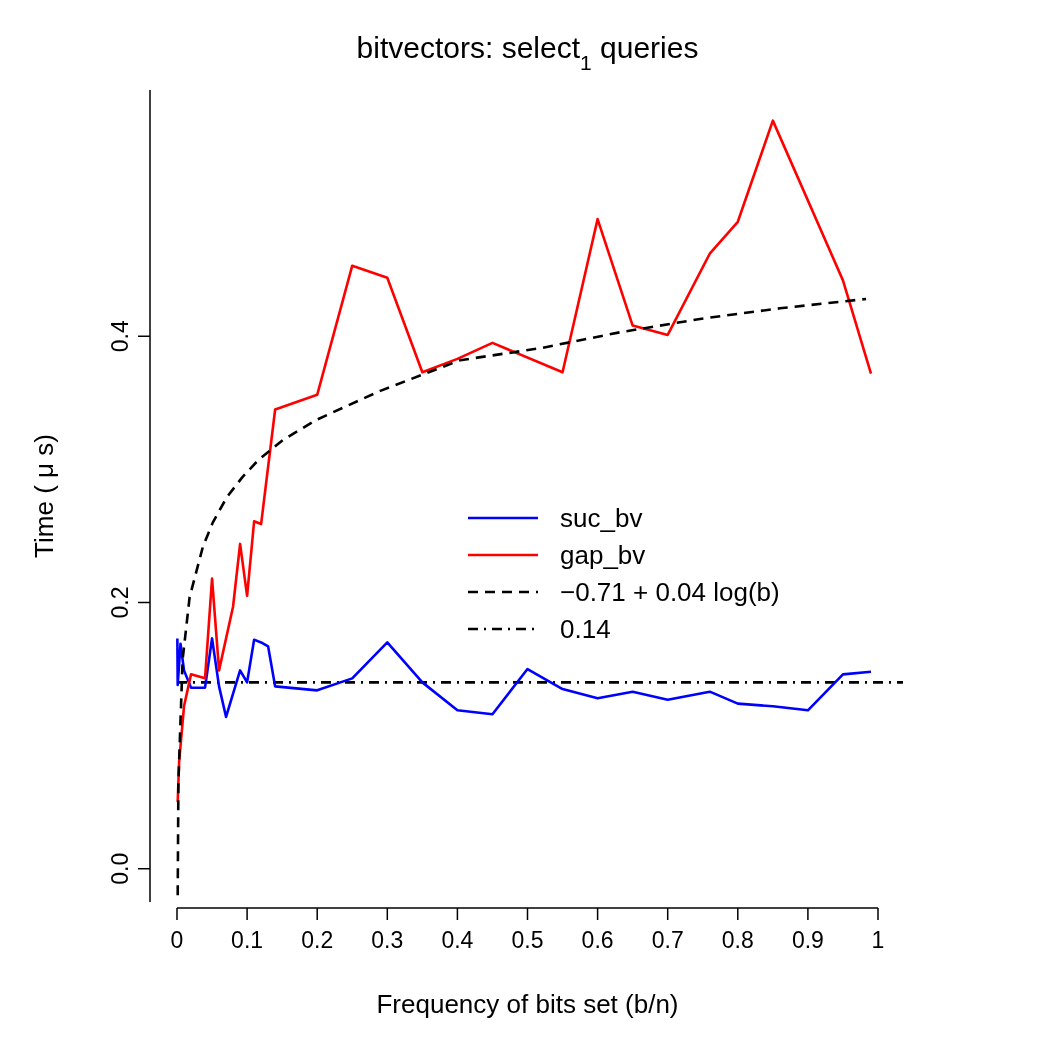  What do you see at coordinates (603, 555) in the screenshot?
I see `legend-label: gap_bv` at bounding box center [603, 555].